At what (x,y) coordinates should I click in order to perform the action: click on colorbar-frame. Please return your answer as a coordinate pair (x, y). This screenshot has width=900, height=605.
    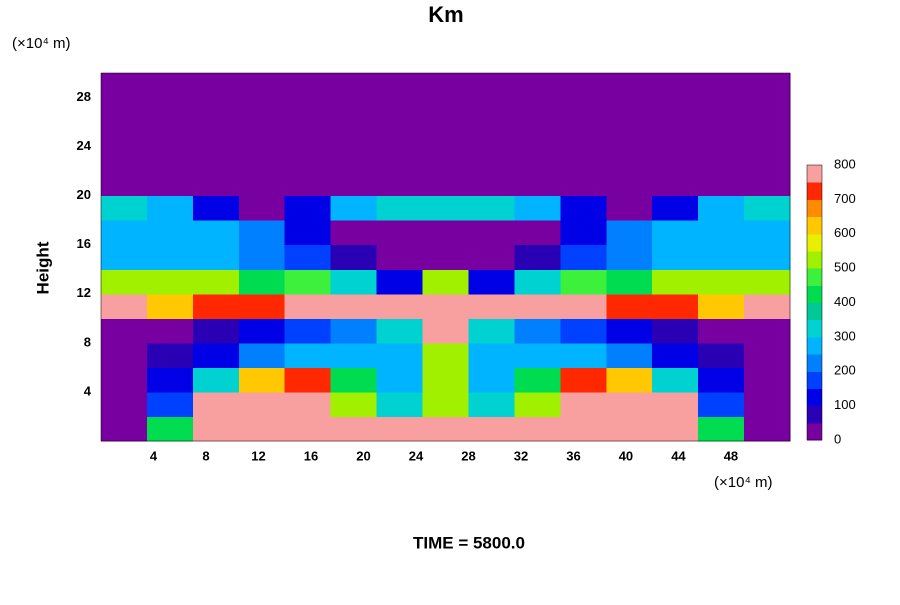
    Looking at the image, I should click on (814, 302).